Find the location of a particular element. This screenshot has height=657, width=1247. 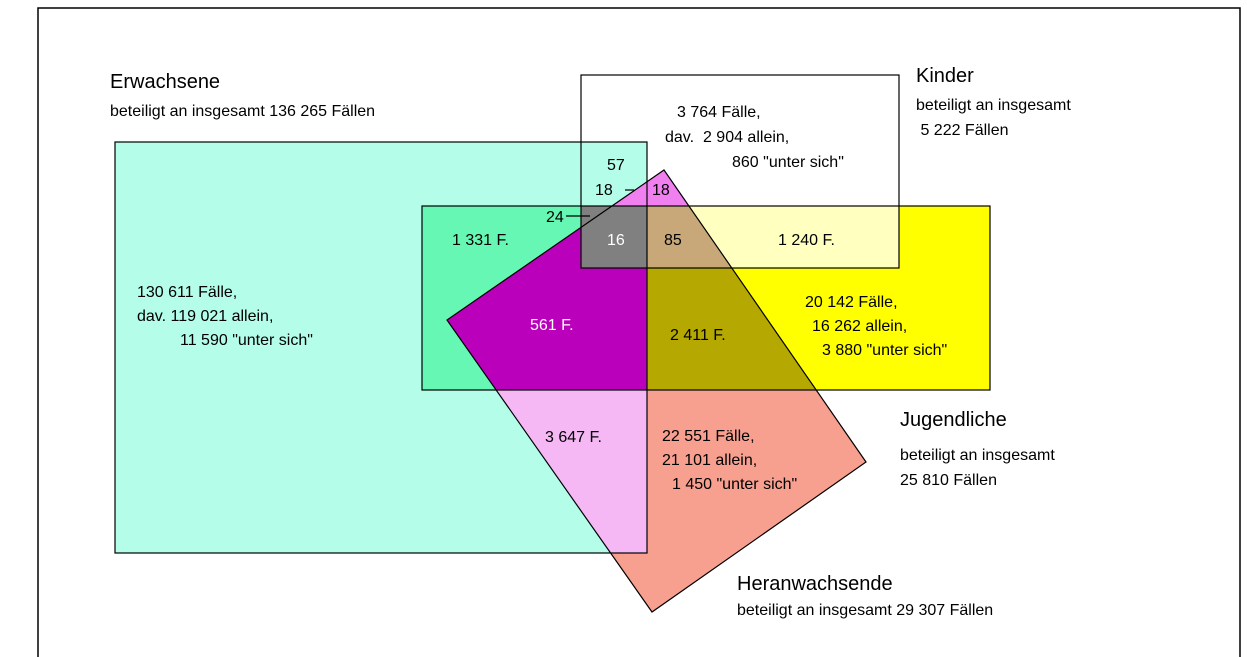

region-label: 22 551 Fälle, is located at coordinates (708, 436).